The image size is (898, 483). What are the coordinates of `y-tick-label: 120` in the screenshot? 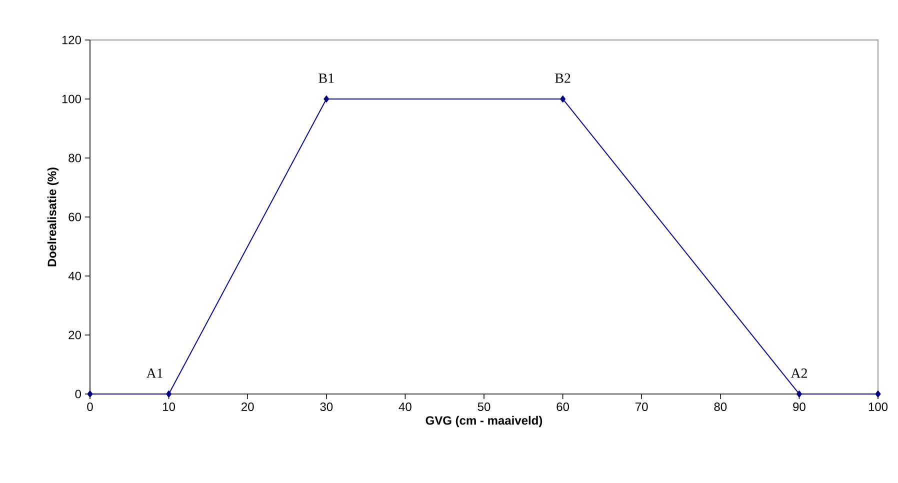 It's located at (71, 40).